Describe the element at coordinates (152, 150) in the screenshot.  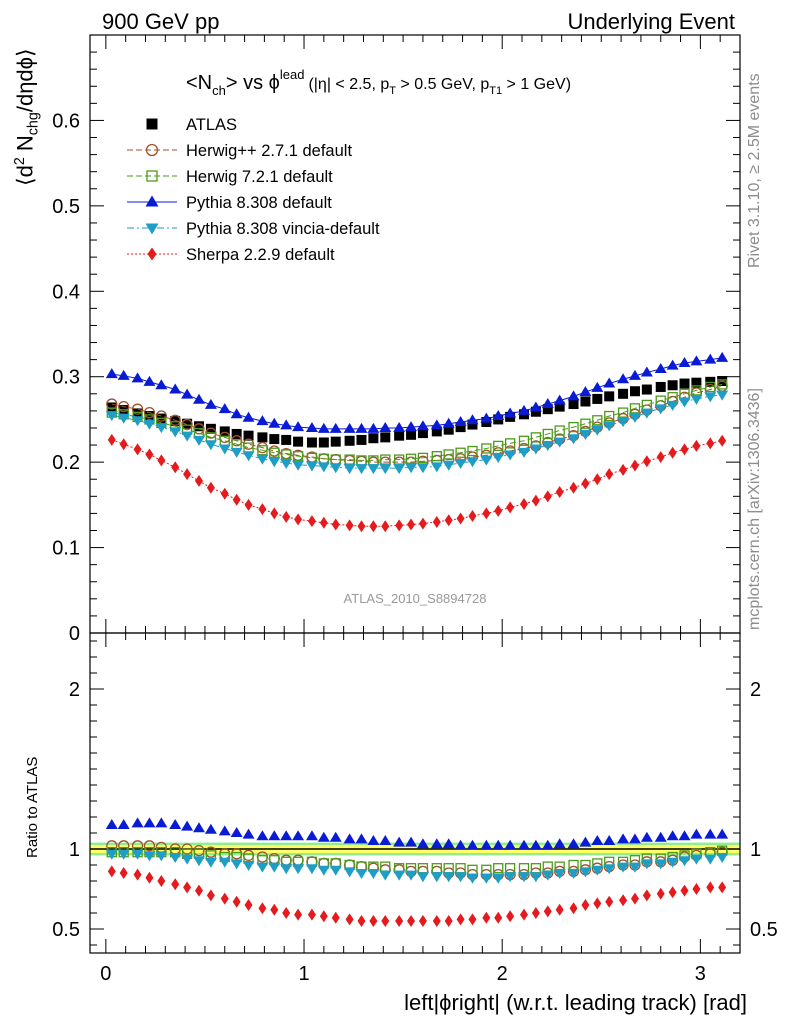
I see `legend-marker` at that location.